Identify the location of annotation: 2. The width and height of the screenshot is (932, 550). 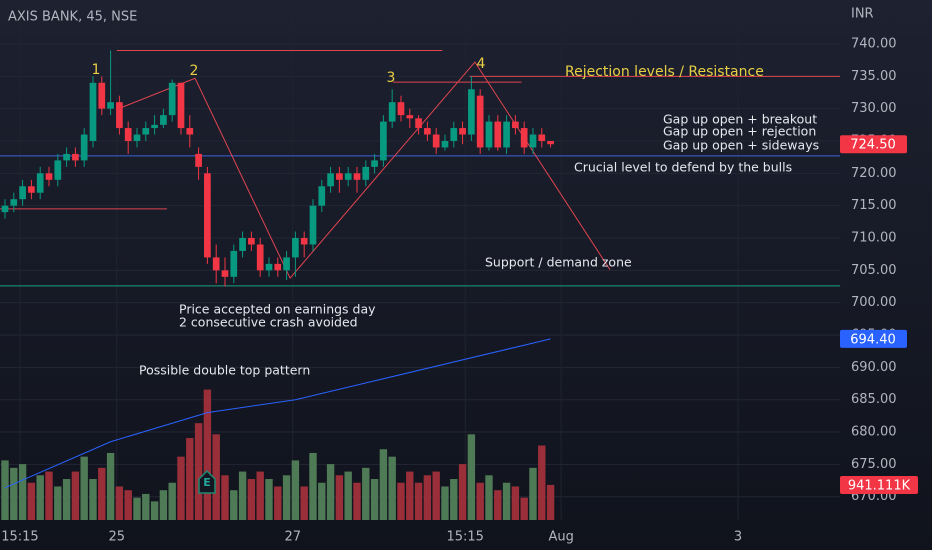
(194, 71).